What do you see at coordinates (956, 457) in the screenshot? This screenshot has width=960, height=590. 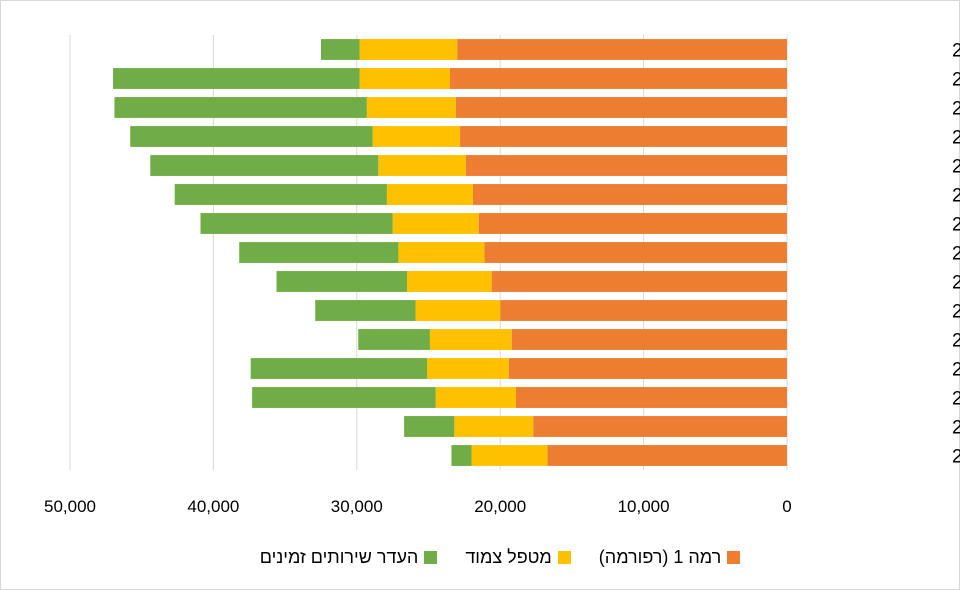 I see `category-label: פברואר 2020` at bounding box center [956, 457].